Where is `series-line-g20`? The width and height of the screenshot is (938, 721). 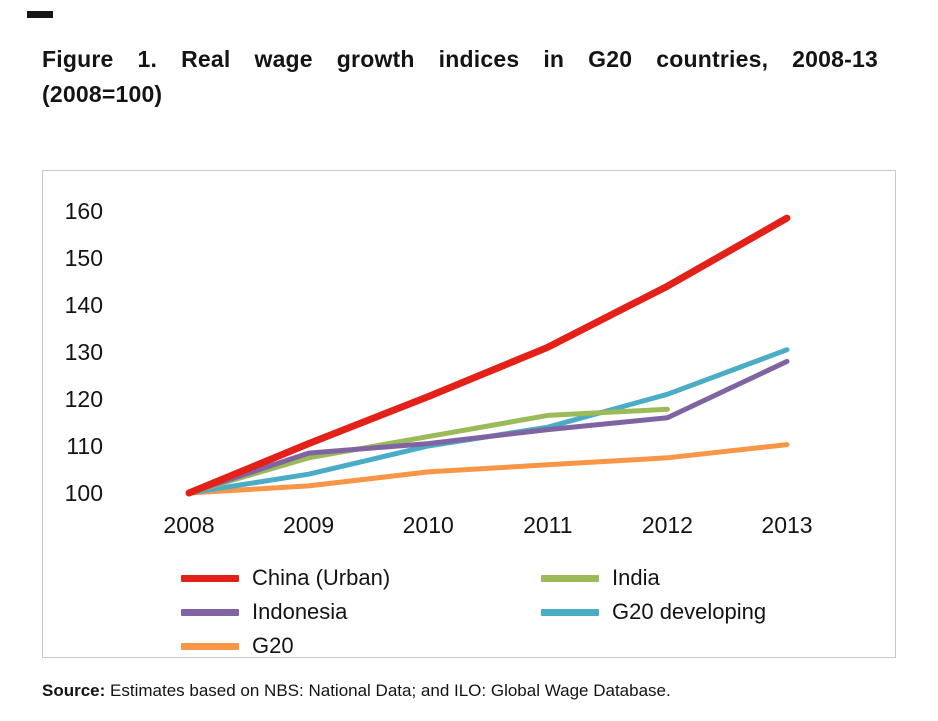
series-line-g20 is located at coordinates (488, 469).